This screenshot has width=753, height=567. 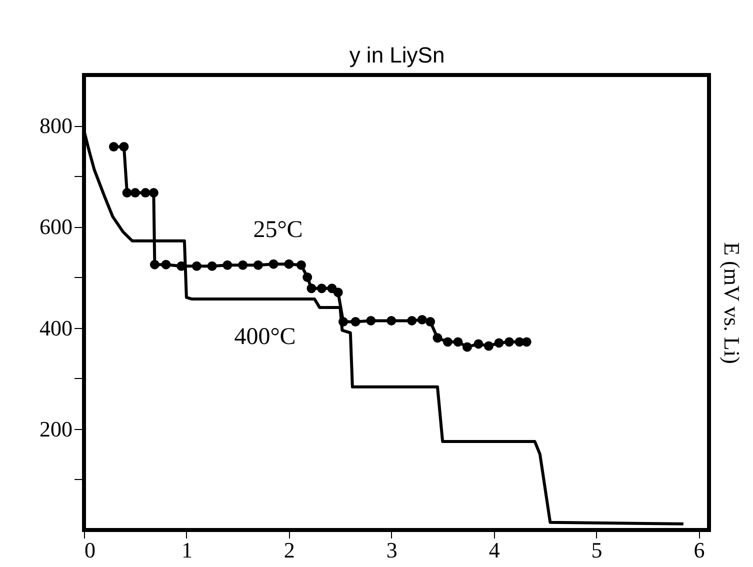 I want to click on x-axis-title: y in LiySn, so click(x=397, y=55).